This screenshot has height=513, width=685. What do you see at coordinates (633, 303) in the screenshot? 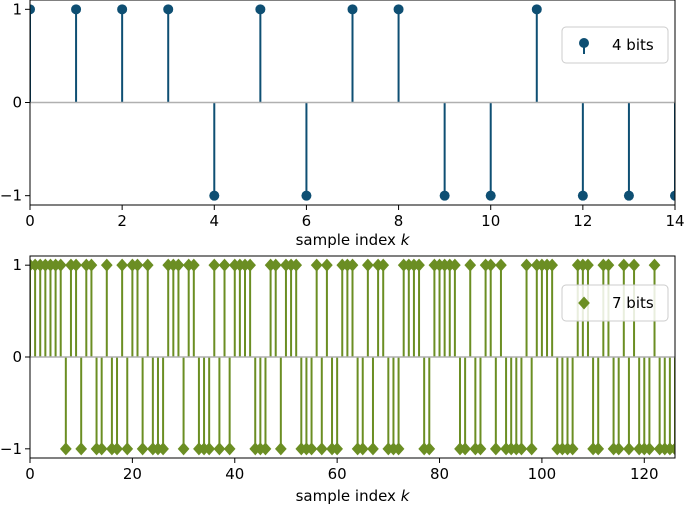
I see `legend-label: 7 bits` at bounding box center [633, 303].